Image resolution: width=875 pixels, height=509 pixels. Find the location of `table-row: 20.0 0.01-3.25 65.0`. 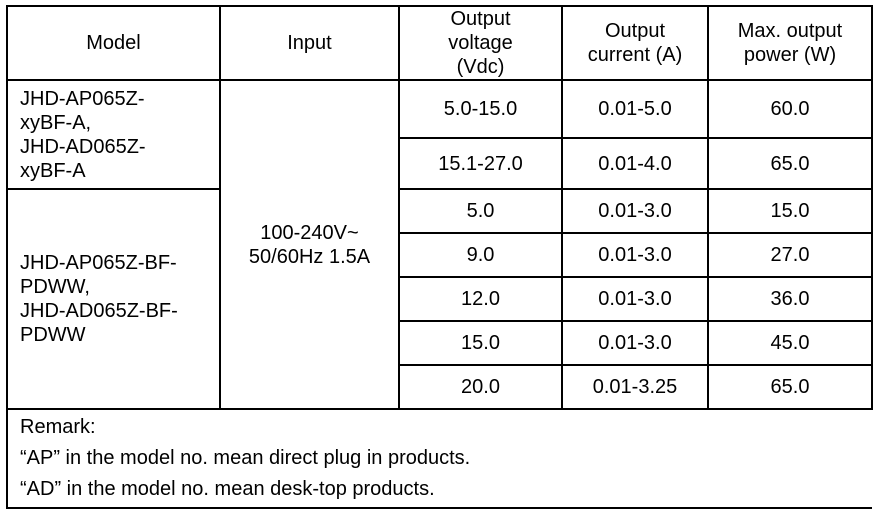

table-row: 20.0 0.01-3.25 65.0 is located at coordinates (440, 387).